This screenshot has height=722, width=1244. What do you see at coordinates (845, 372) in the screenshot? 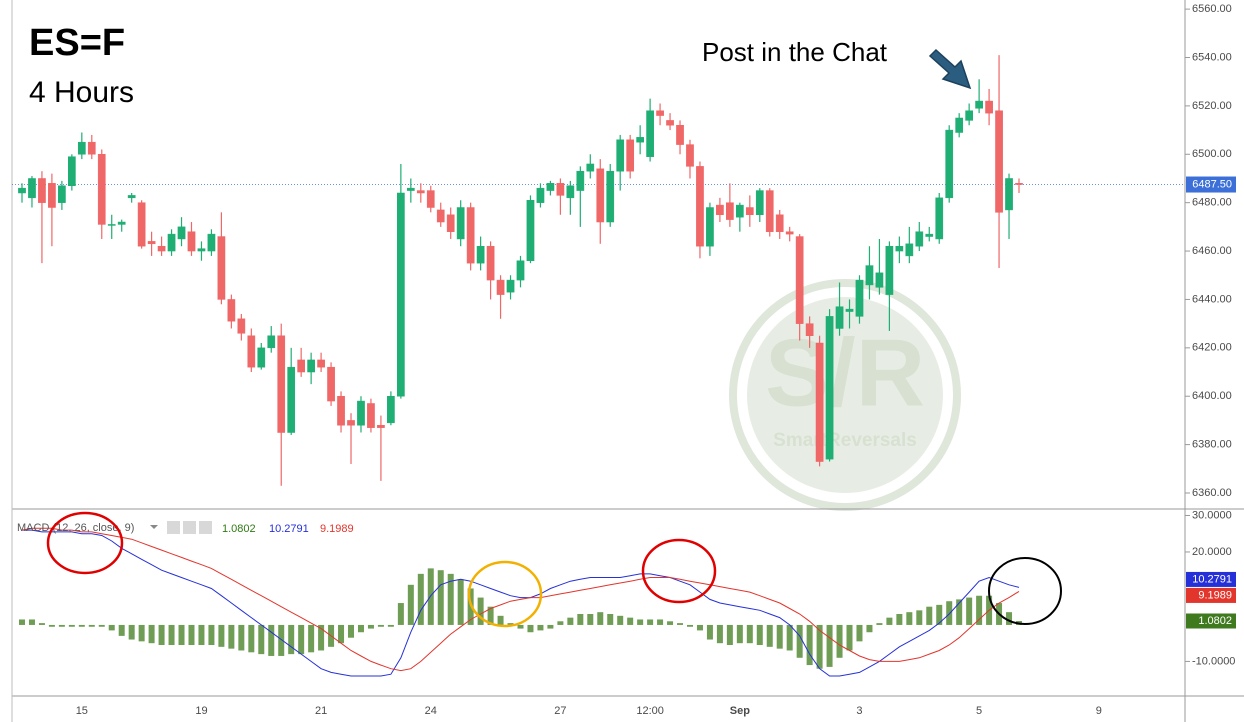
I see `watermark-logo: S/R` at bounding box center [845, 372].